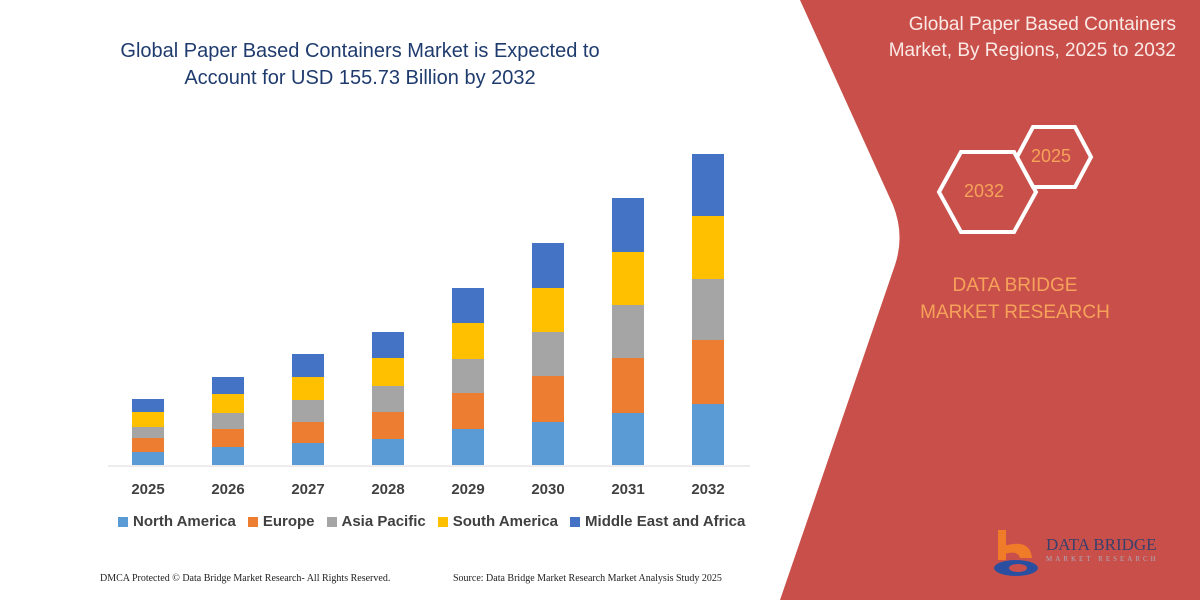 The height and width of the screenshot is (600, 1200). Describe the element at coordinates (308, 365) in the screenshot. I see `bar-segment-2027-middle-east-and-africa` at that location.